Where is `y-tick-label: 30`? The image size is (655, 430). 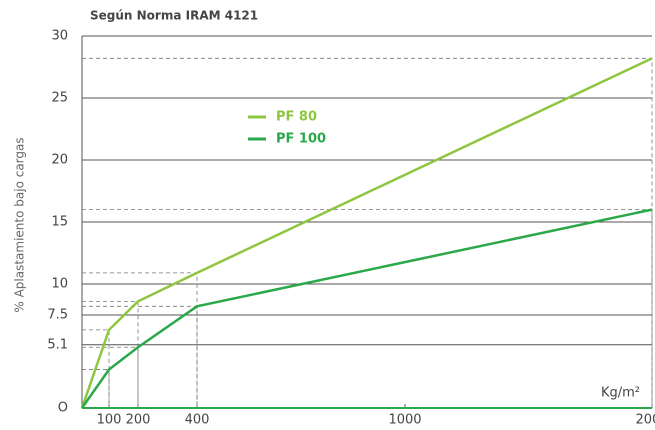
y-tick-label: 30 is located at coordinates (59, 36).